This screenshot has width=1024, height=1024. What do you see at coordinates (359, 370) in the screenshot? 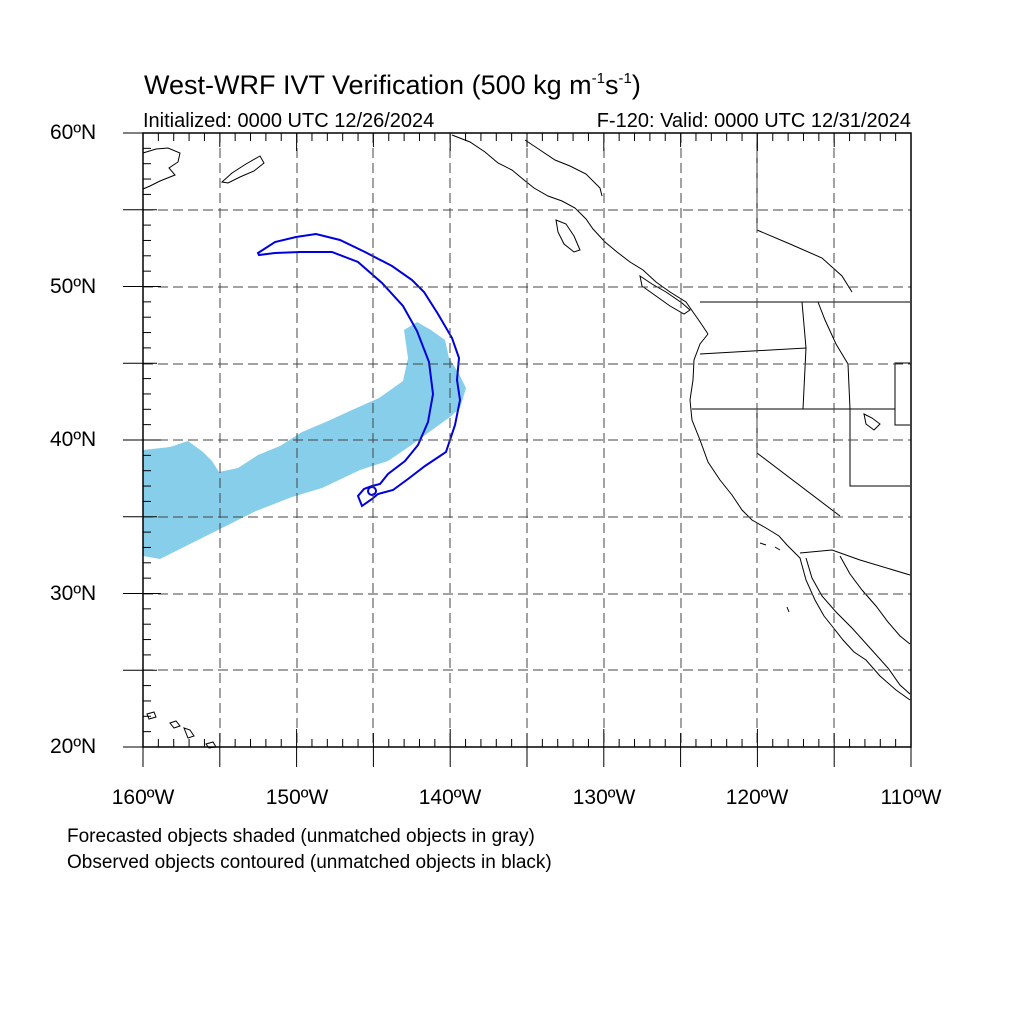
I see `observed-ivt-contour` at bounding box center [359, 370].